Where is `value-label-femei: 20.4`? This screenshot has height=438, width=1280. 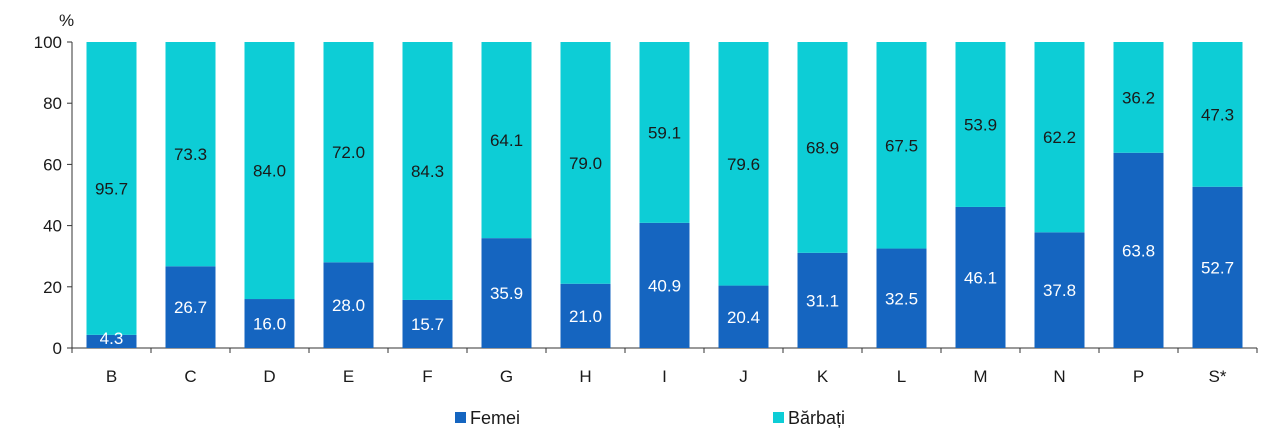
value-label-femei: 20.4 is located at coordinates (743, 317).